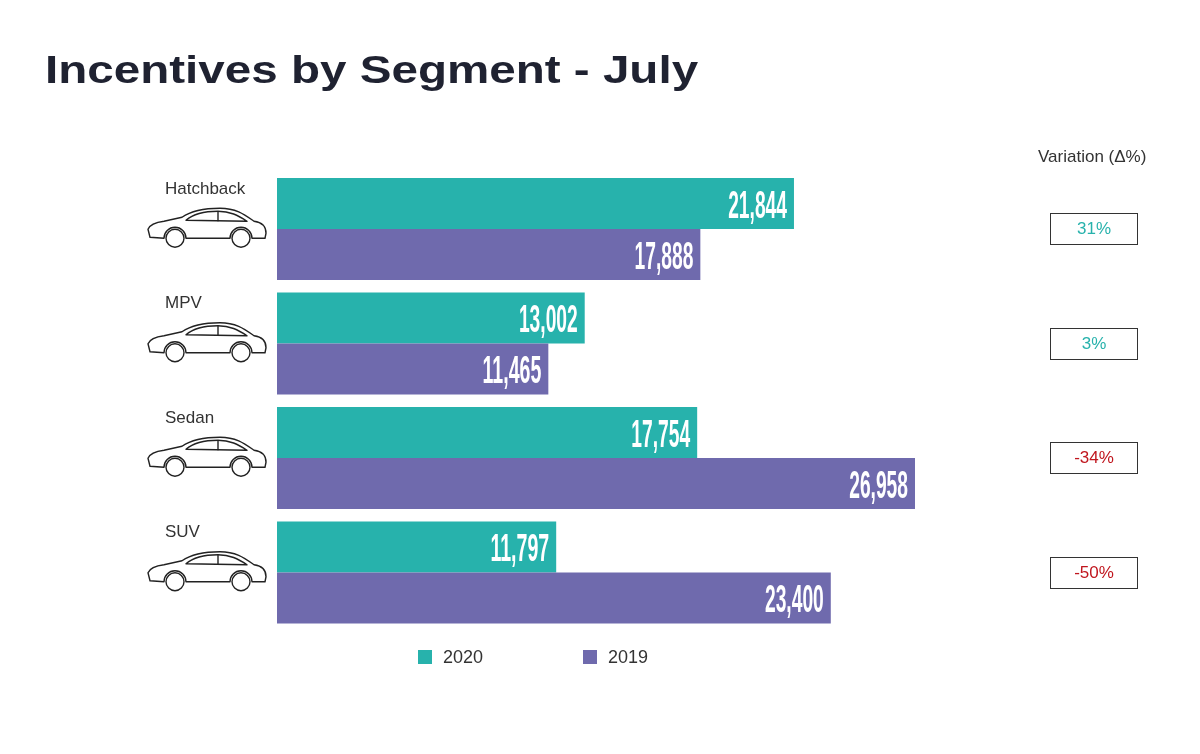  I want to click on data-label: 21,844, so click(786, 204).